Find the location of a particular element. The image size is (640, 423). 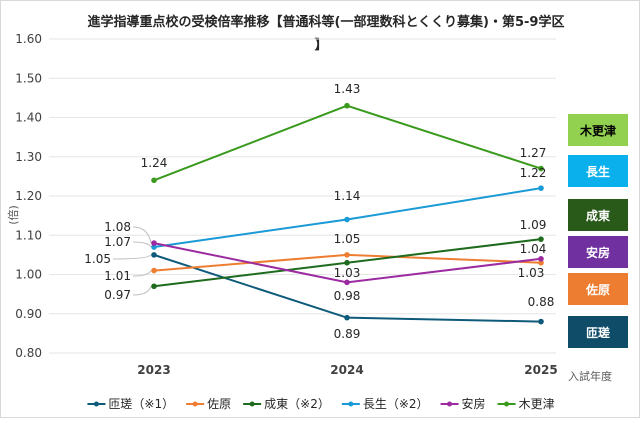

legend-item-3: 長生（※2） is located at coordinates (385, 404).